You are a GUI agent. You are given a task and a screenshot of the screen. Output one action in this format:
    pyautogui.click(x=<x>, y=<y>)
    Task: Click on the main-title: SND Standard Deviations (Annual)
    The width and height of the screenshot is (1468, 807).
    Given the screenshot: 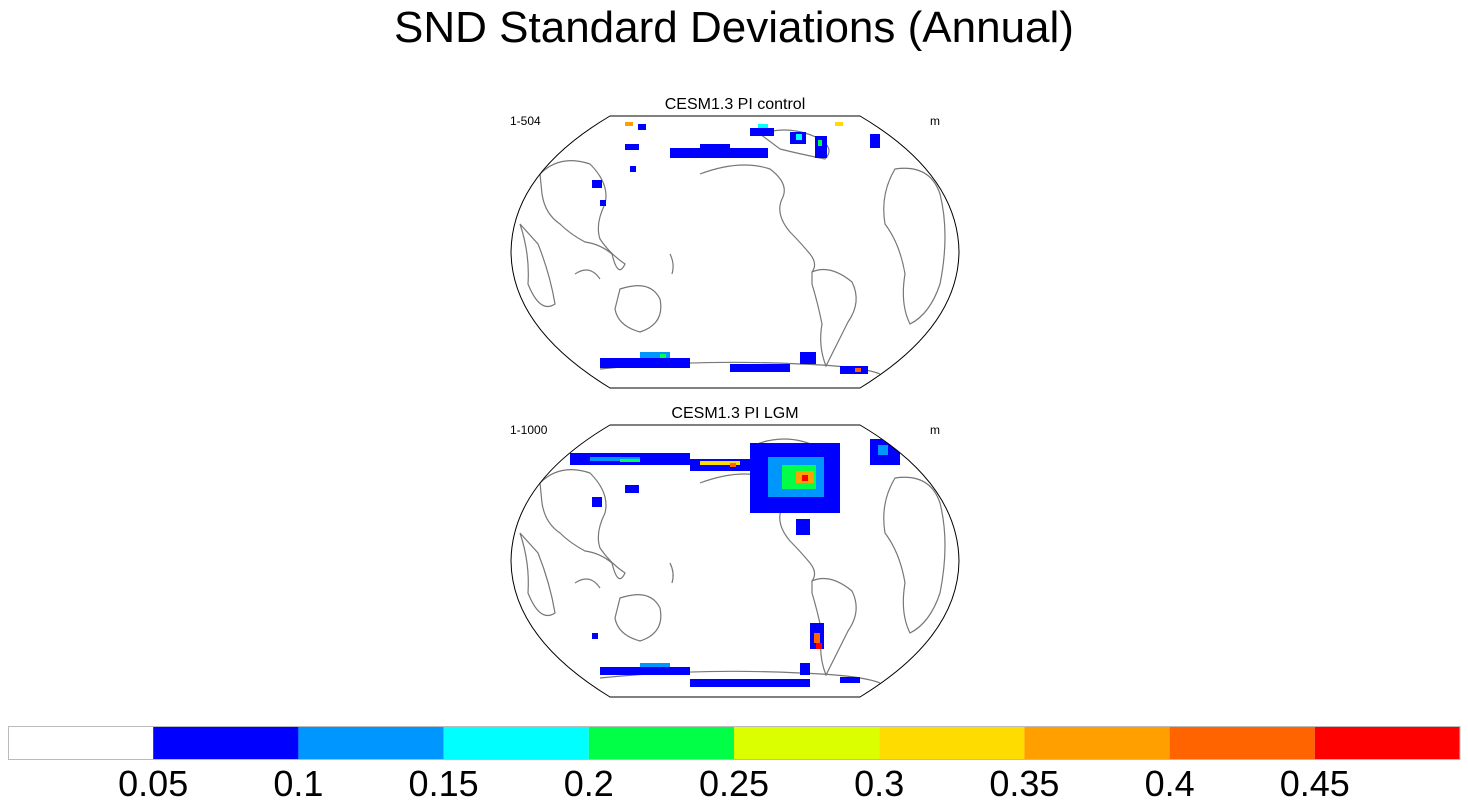 What is the action you would take?
    pyautogui.click(x=734, y=27)
    